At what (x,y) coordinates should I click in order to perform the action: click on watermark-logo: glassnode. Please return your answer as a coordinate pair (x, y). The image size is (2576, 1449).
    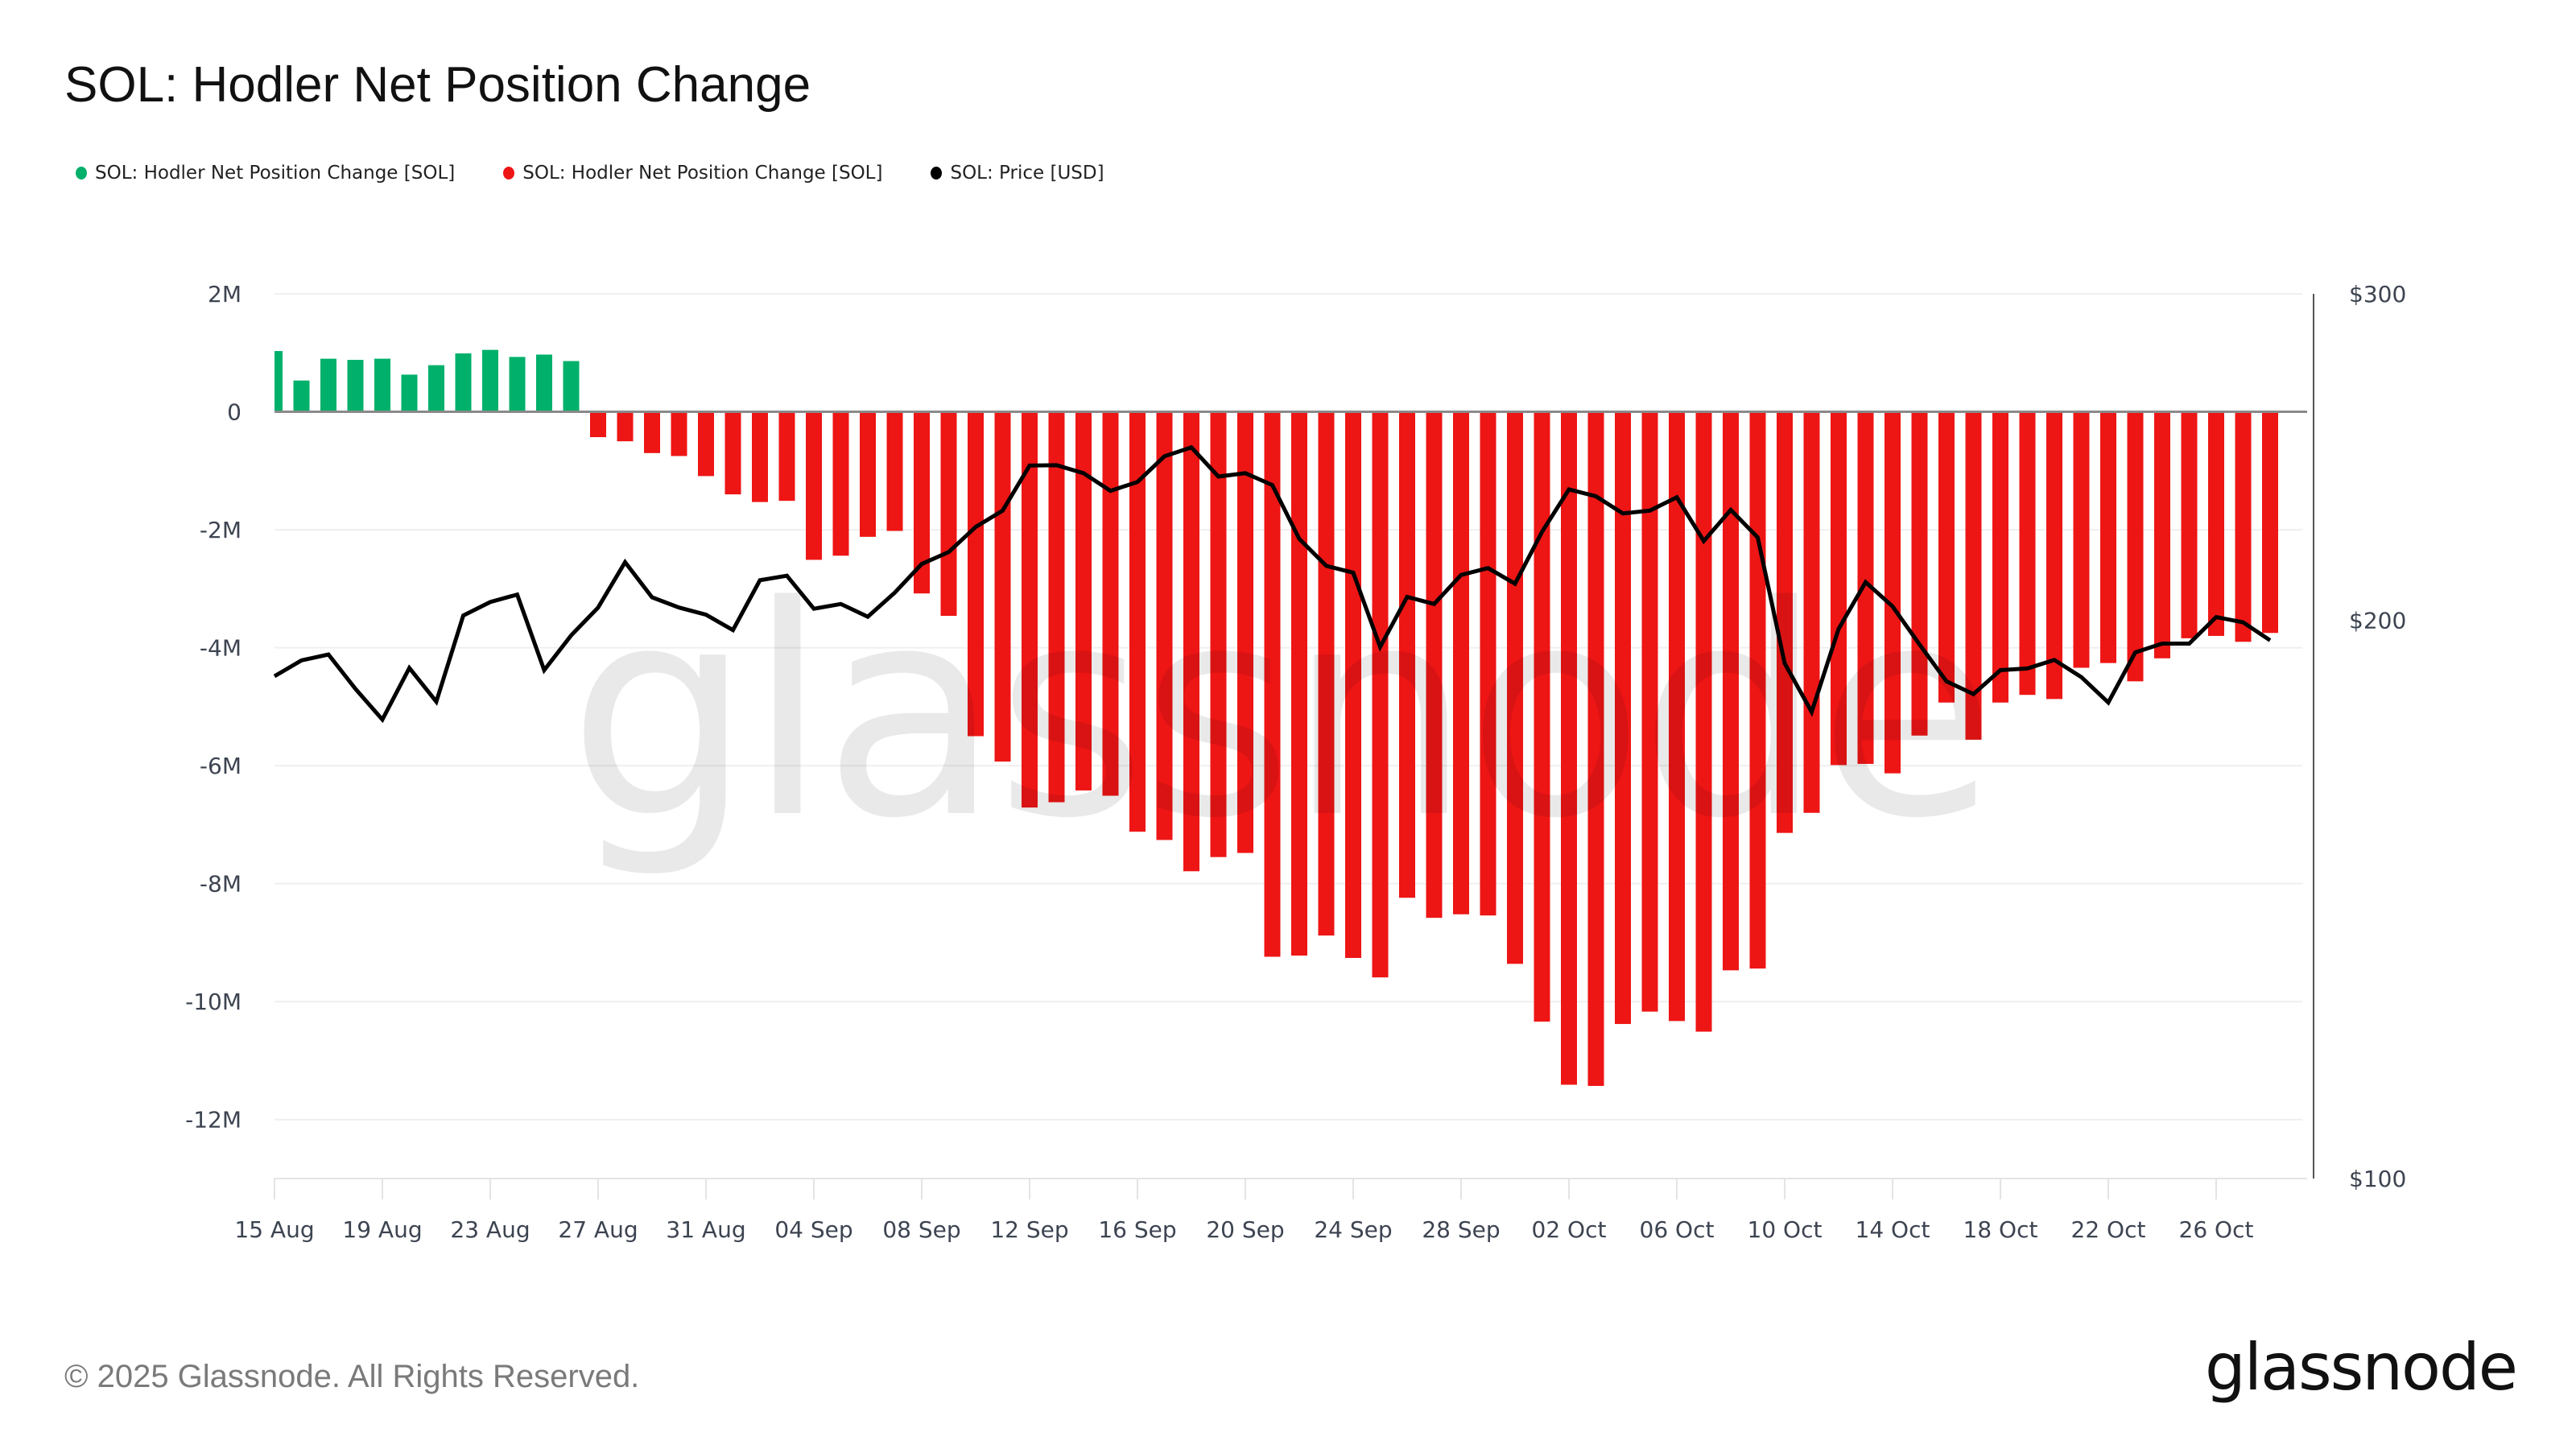
    Looking at the image, I should click on (1280, 712).